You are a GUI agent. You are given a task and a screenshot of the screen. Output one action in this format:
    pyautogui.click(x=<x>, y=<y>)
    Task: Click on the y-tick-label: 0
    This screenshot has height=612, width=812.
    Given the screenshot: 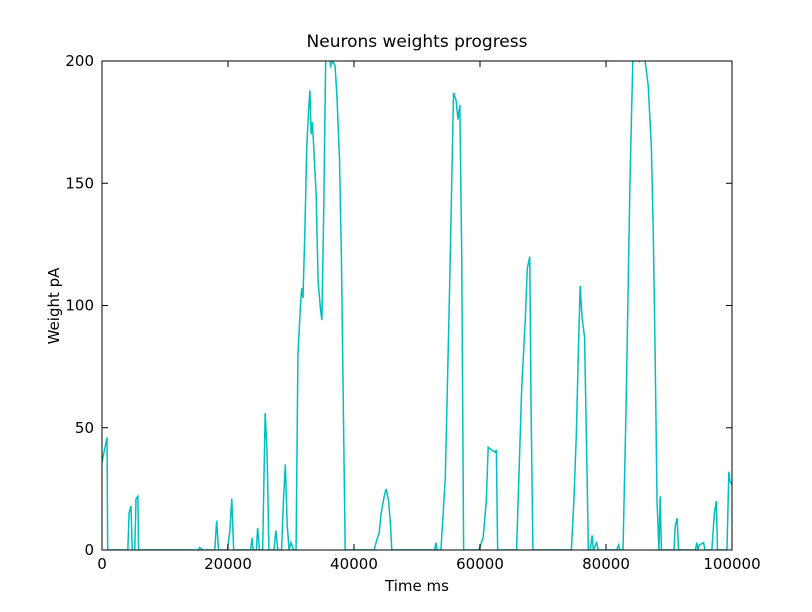 What is the action you would take?
    pyautogui.click(x=89, y=550)
    